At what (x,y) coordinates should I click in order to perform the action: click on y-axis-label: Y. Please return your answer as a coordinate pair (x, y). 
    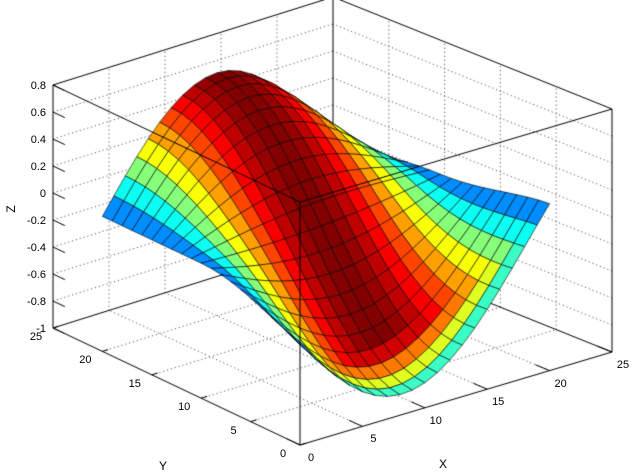
    Looking at the image, I should click on (163, 466).